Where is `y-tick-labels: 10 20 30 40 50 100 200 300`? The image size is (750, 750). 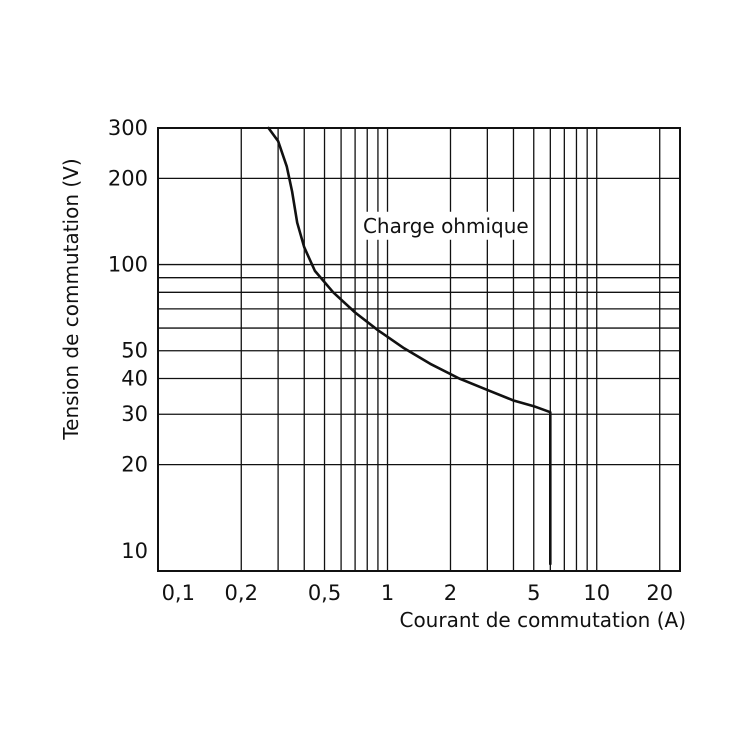
y-tick-labels: 10 20 30 40 50 100 200 300 is located at coordinates (128, 339).